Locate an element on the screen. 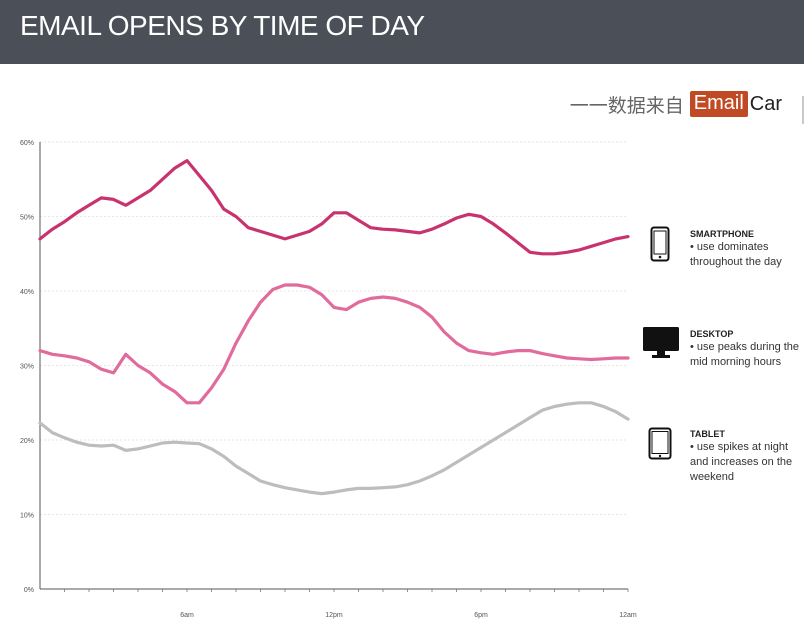  x-tick-label: 12am is located at coordinates (628, 615).